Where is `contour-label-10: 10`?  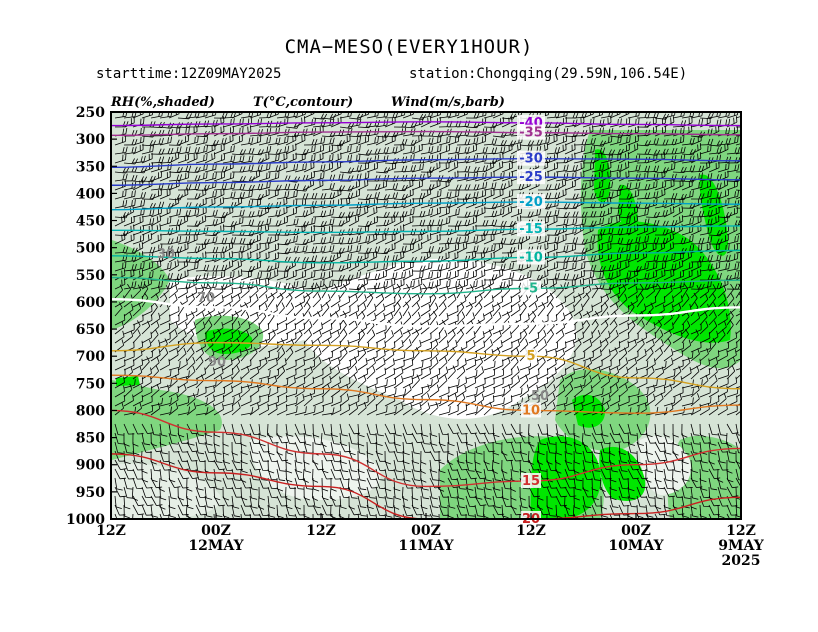
contour-label-10: 10 is located at coordinates (531, 410).